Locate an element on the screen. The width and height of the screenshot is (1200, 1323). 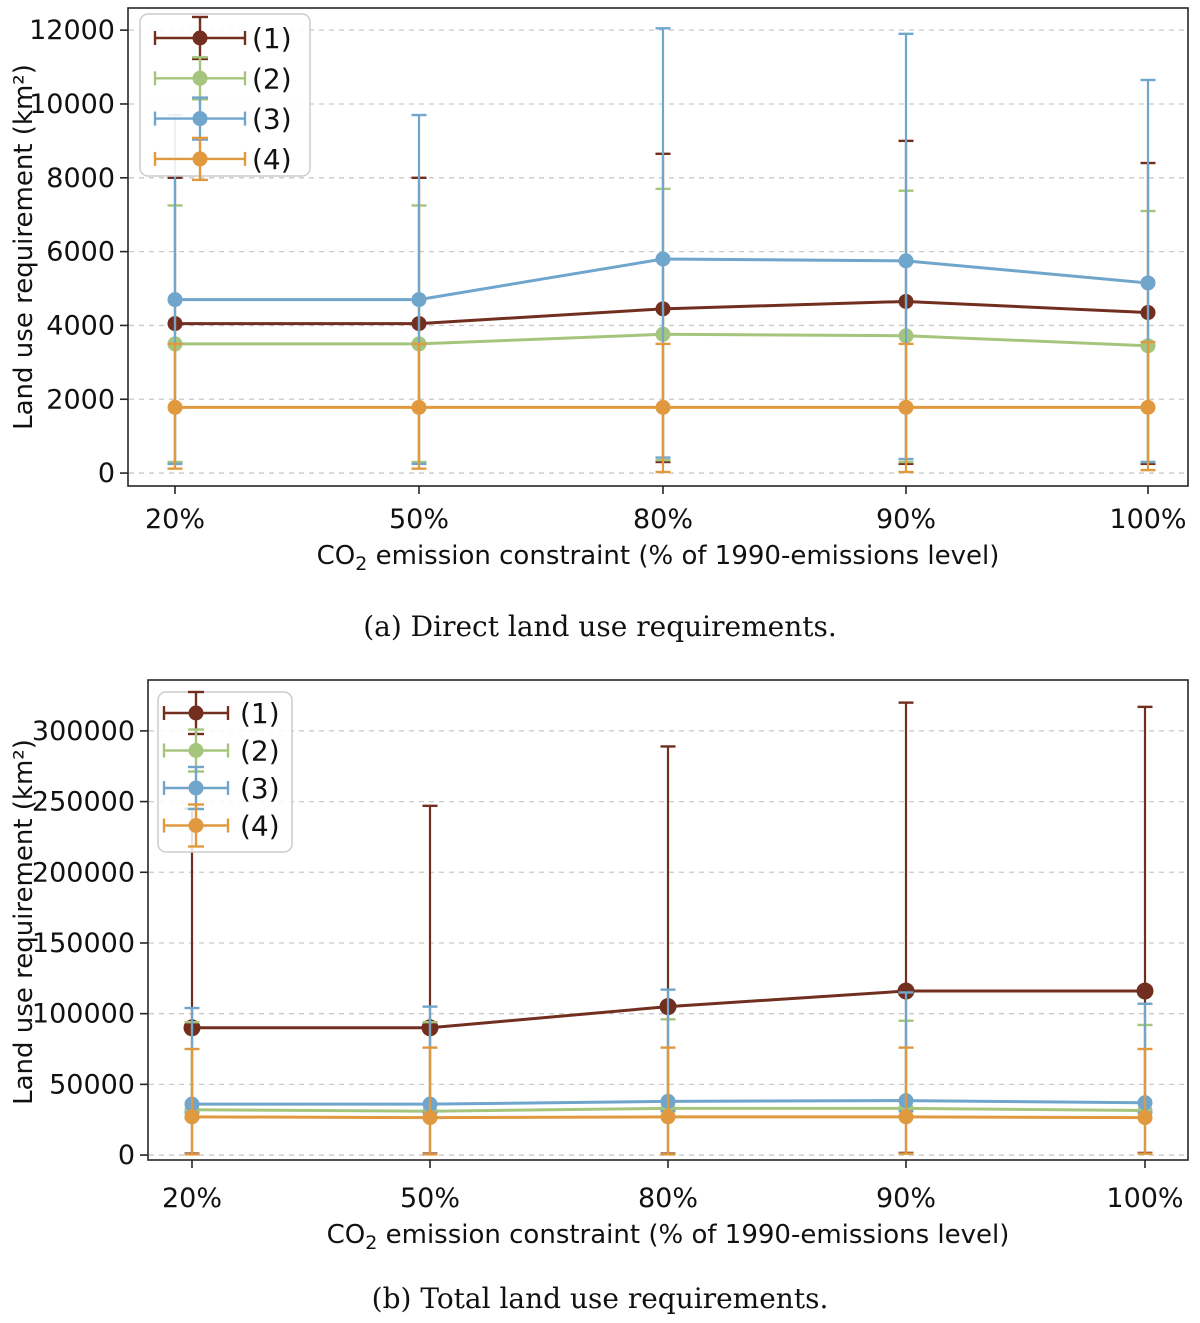
y-tick-label: 300000 is located at coordinates (83, 731).